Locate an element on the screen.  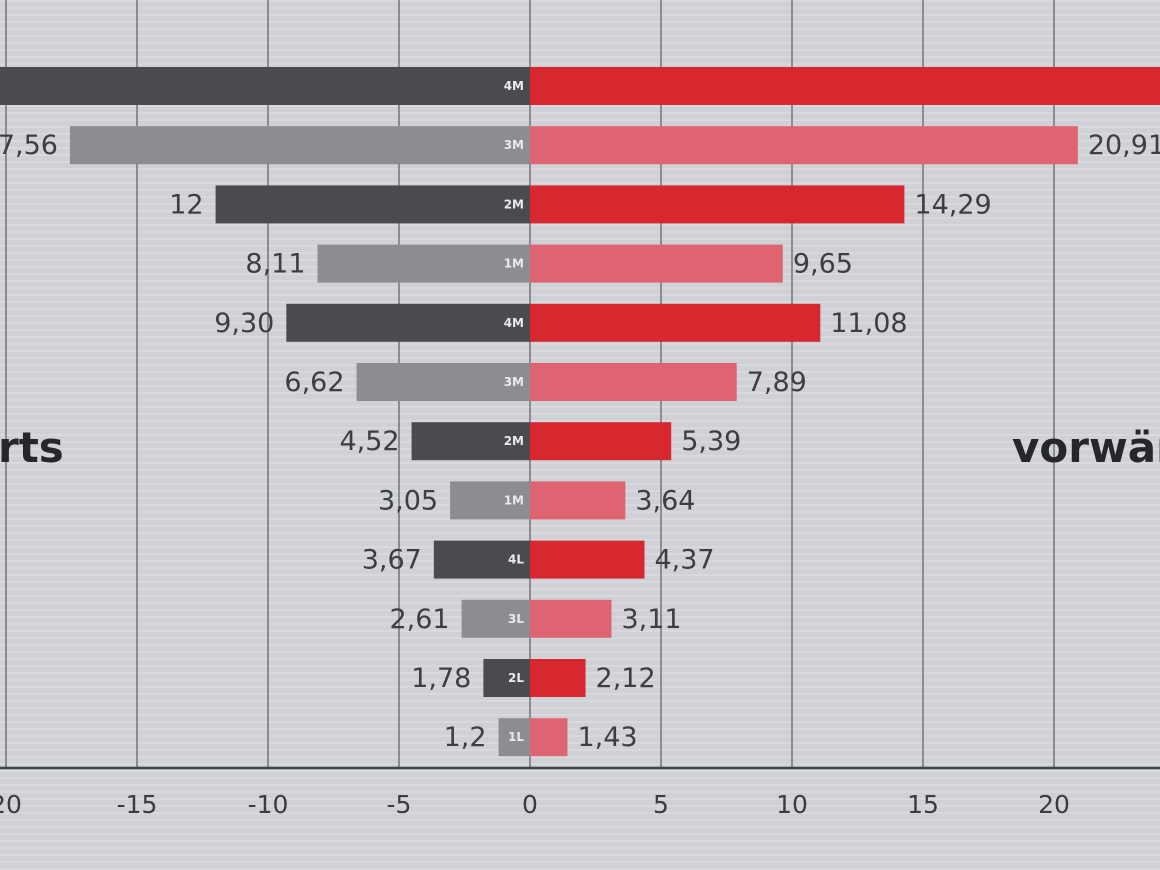
side-label-left: rts is located at coordinates (32, 447).